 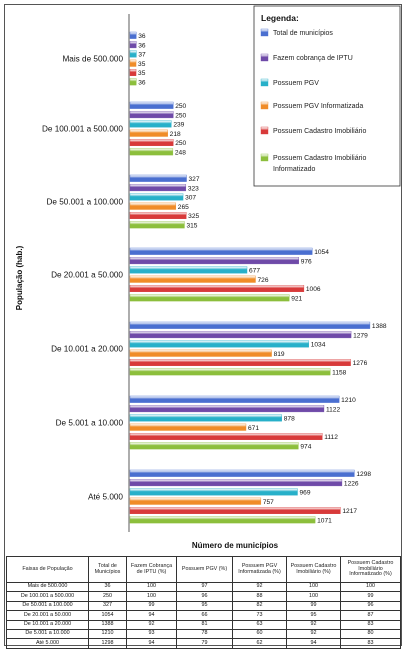 What do you see at coordinates (193, 188) in the screenshot?
I see `bar-value-label: 323` at bounding box center [193, 188].